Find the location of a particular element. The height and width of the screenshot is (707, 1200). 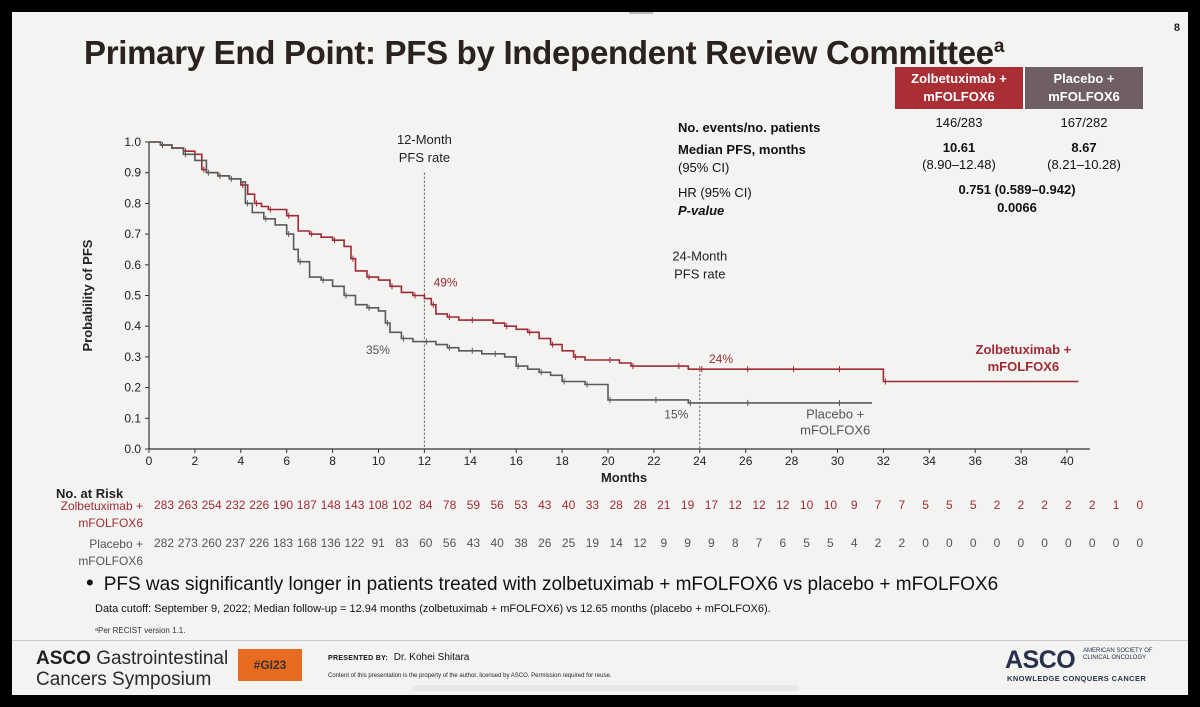

y-tick-label: 0.1 is located at coordinates (132, 418).